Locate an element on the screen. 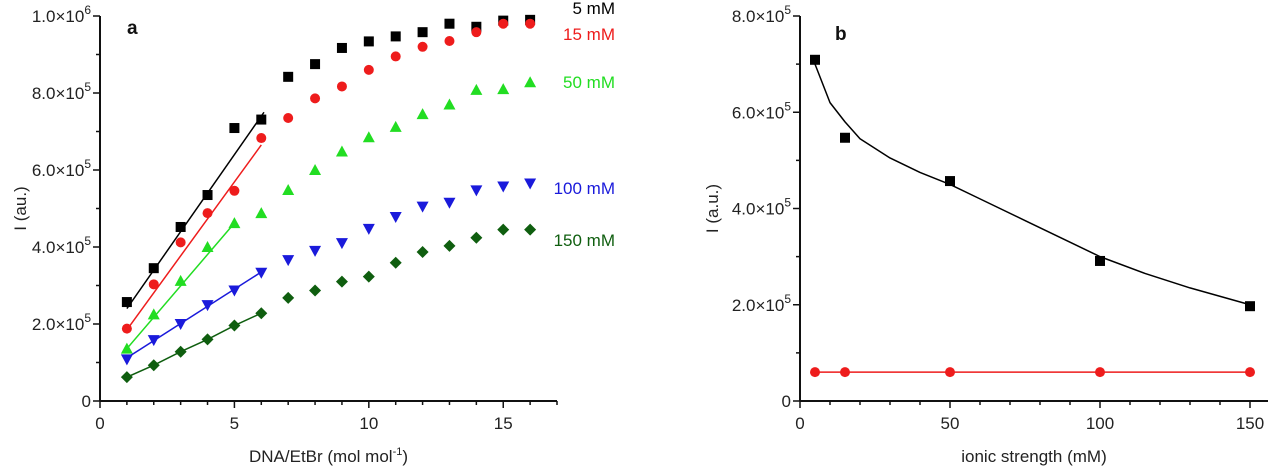 This screenshot has height=472, width=1280. x-axis-title: DNA/EtBr (mol mol-1) is located at coordinates (328, 456).